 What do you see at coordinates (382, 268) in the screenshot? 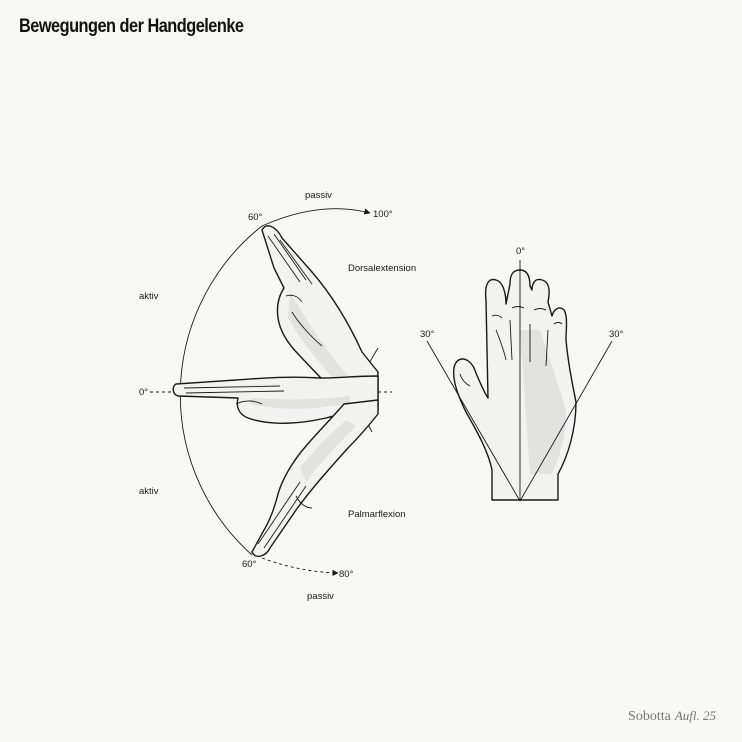
I see `dorsalextension-label: Dorsalextension` at bounding box center [382, 268].